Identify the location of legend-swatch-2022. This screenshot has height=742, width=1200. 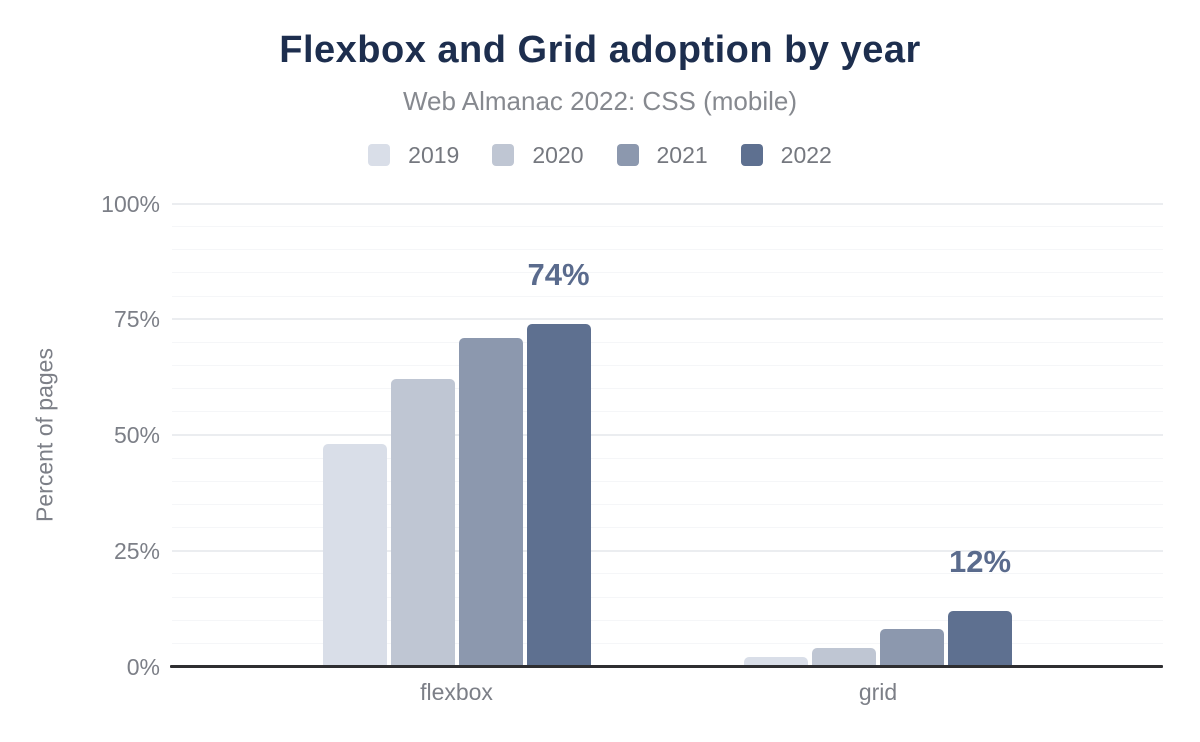
(751, 155).